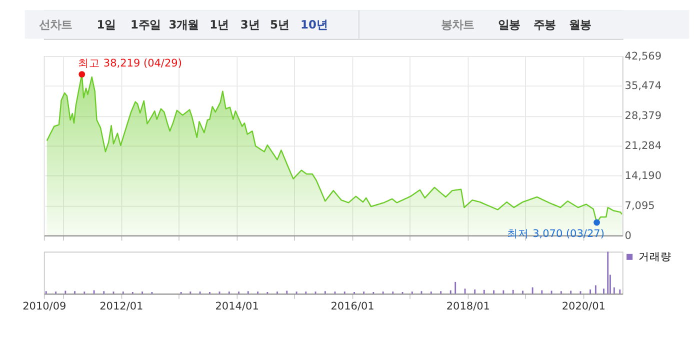 This screenshot has height=347, width=694. I want to click on text: 3개월, so click(183, 24).